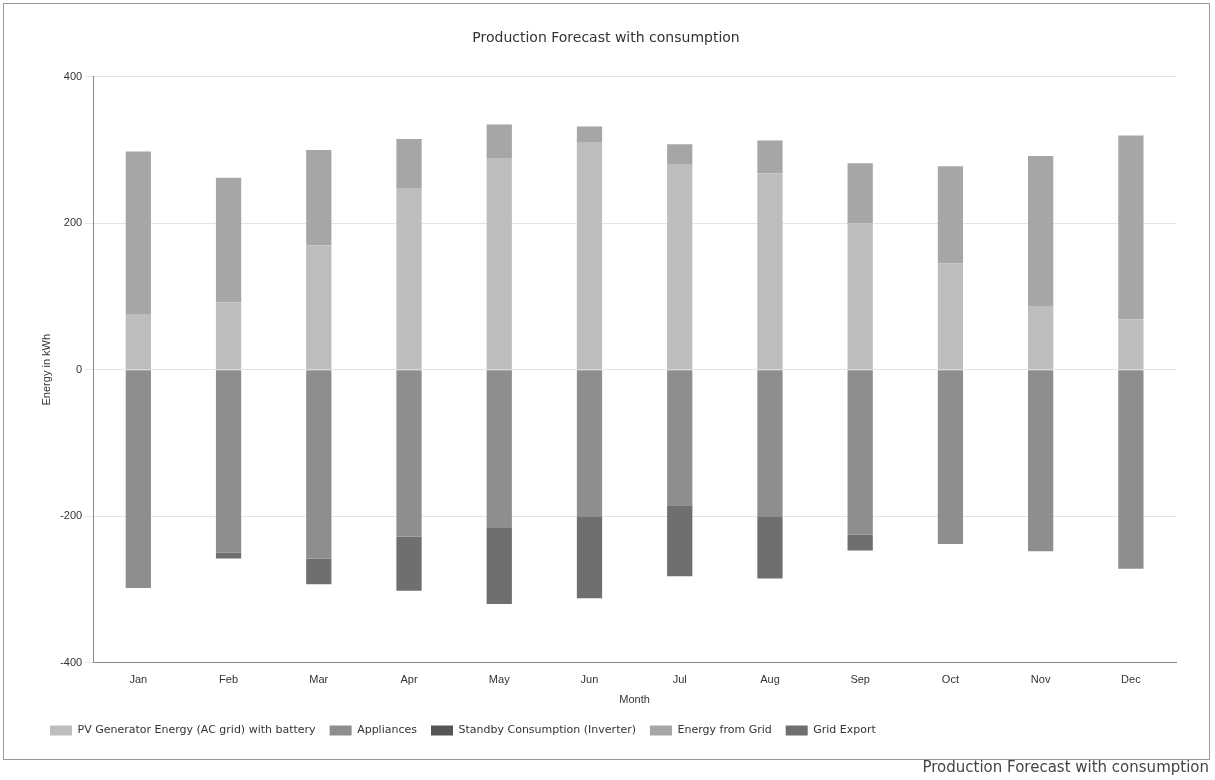  I want to click on legend-label: Energy from Grid, so click(724, 730).